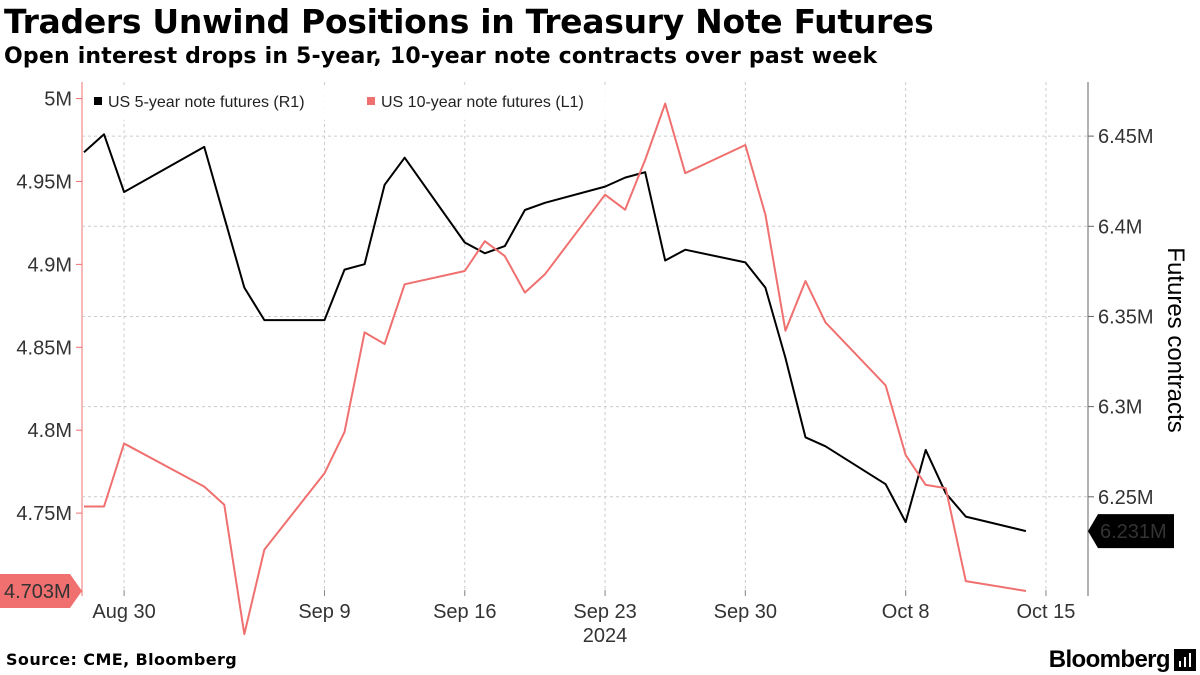  I want to click on right-last-value-badge, so click(1131, 531).